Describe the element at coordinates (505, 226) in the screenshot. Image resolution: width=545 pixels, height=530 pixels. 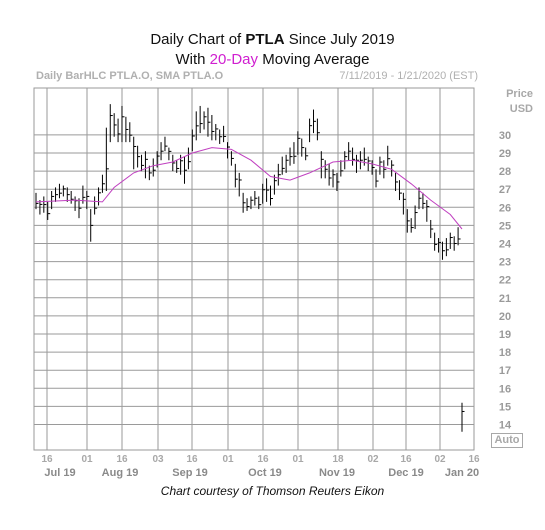
I see `y-tick-label: 25` at that location.